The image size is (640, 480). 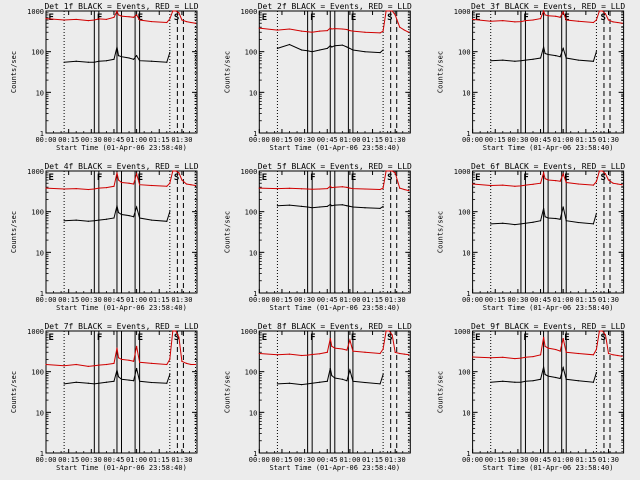 I want to click on panel-title: Det 3f BLACK = Events, RED = LLD, so click(x=548, y=6).